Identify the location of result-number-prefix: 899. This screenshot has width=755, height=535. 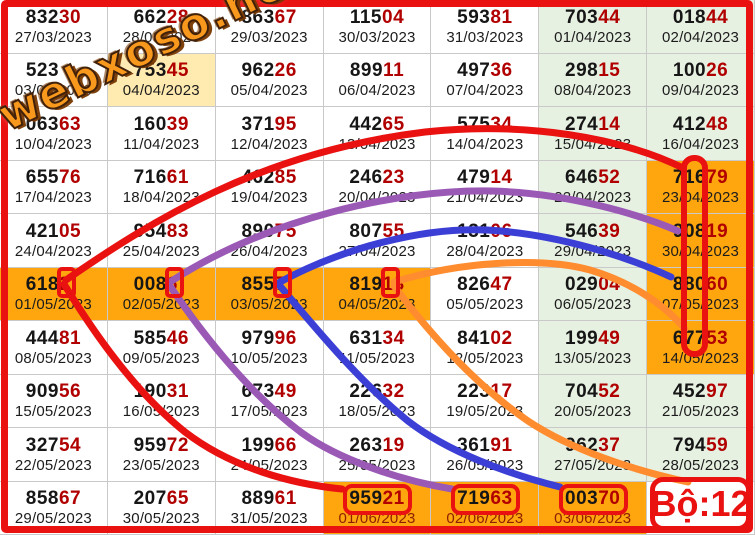
(366, 71).